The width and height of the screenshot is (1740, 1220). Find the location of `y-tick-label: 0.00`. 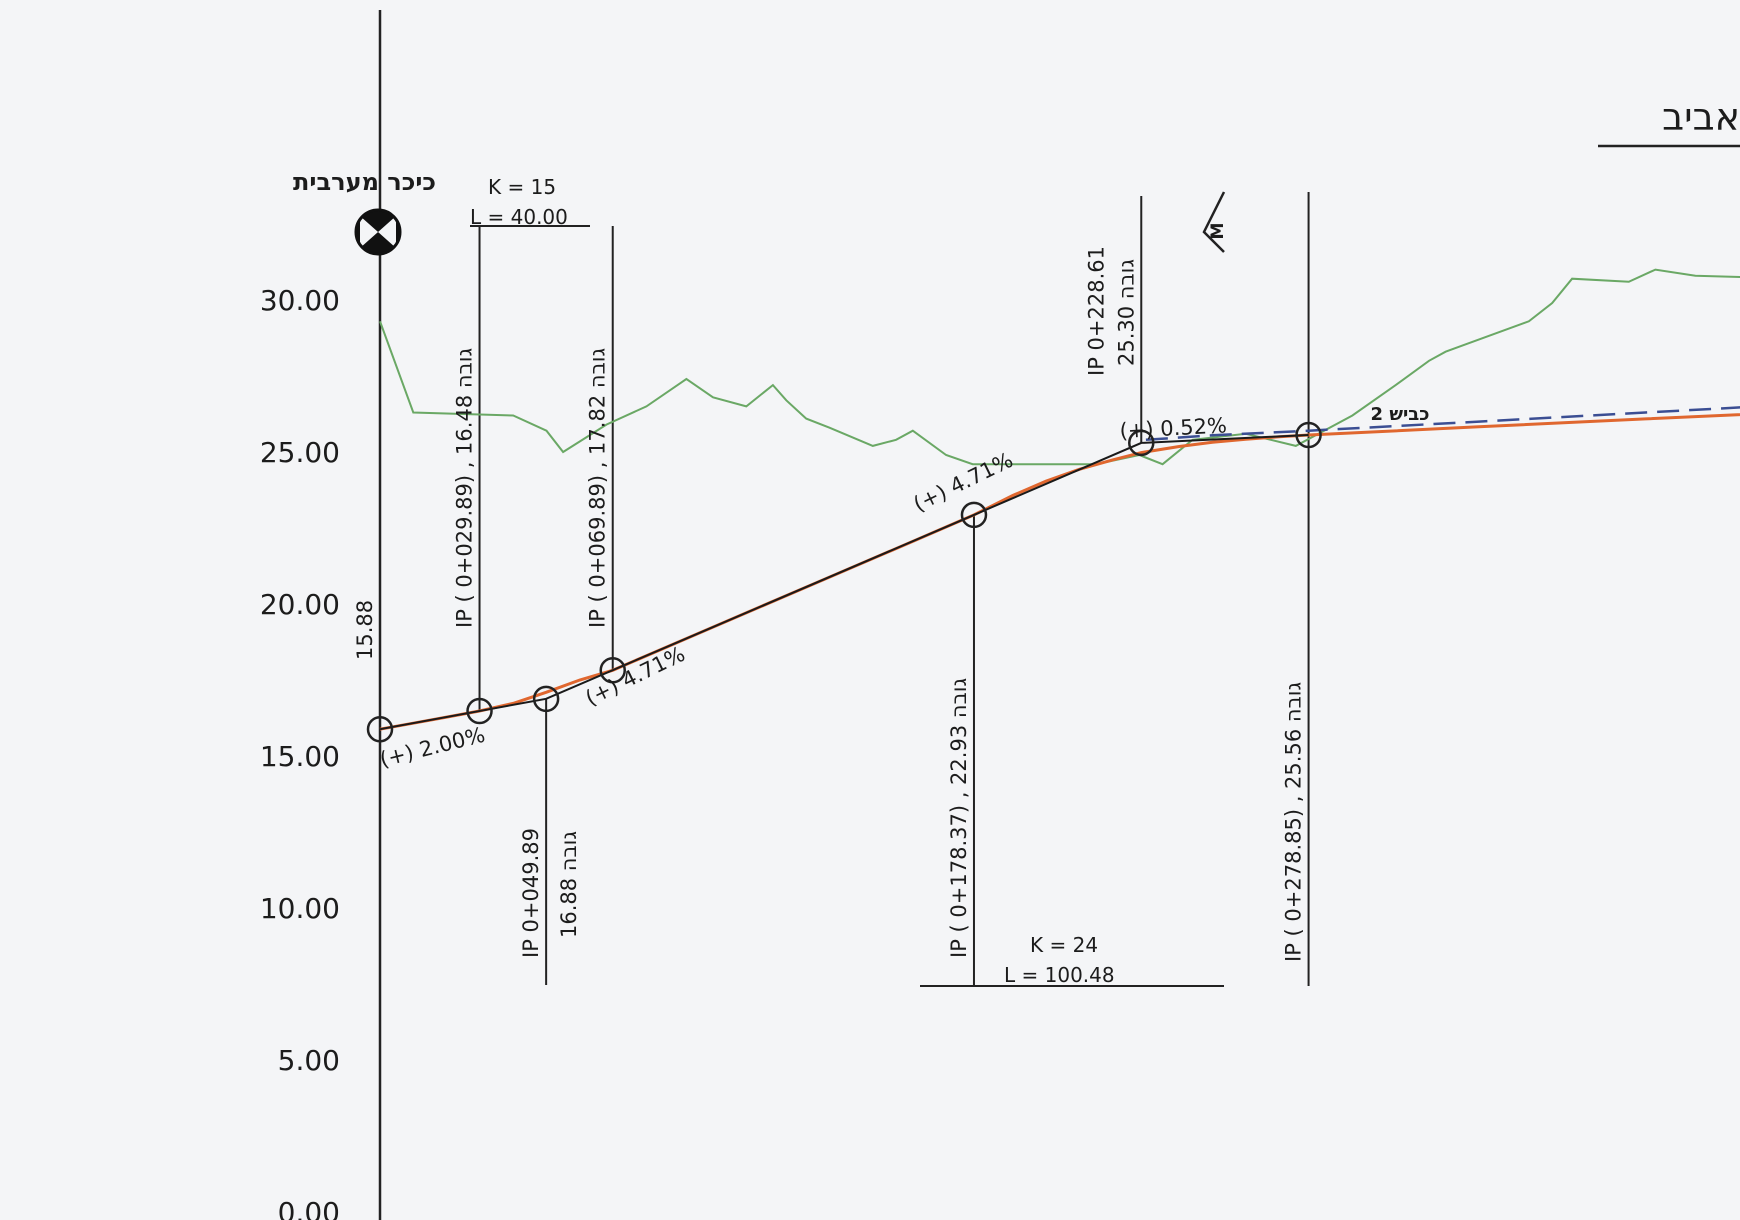

y-tick-label: 0.00 is located at coordinates (309, 1208).